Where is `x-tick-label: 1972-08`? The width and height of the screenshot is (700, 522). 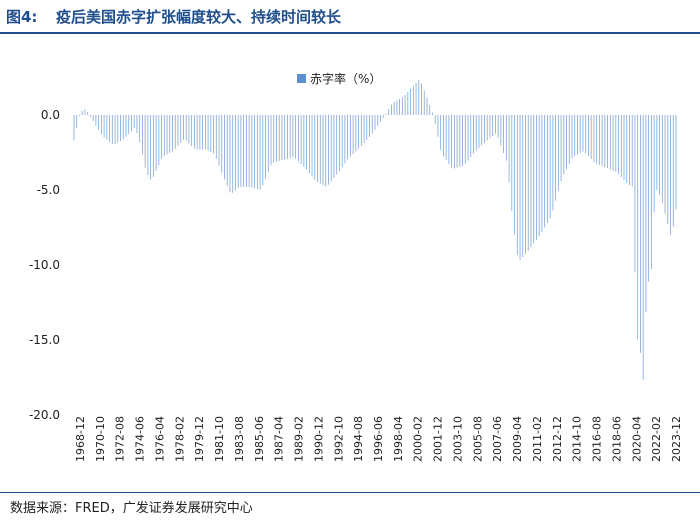
x-tick-label: 1972-08 is located at coordinates (120, 439).